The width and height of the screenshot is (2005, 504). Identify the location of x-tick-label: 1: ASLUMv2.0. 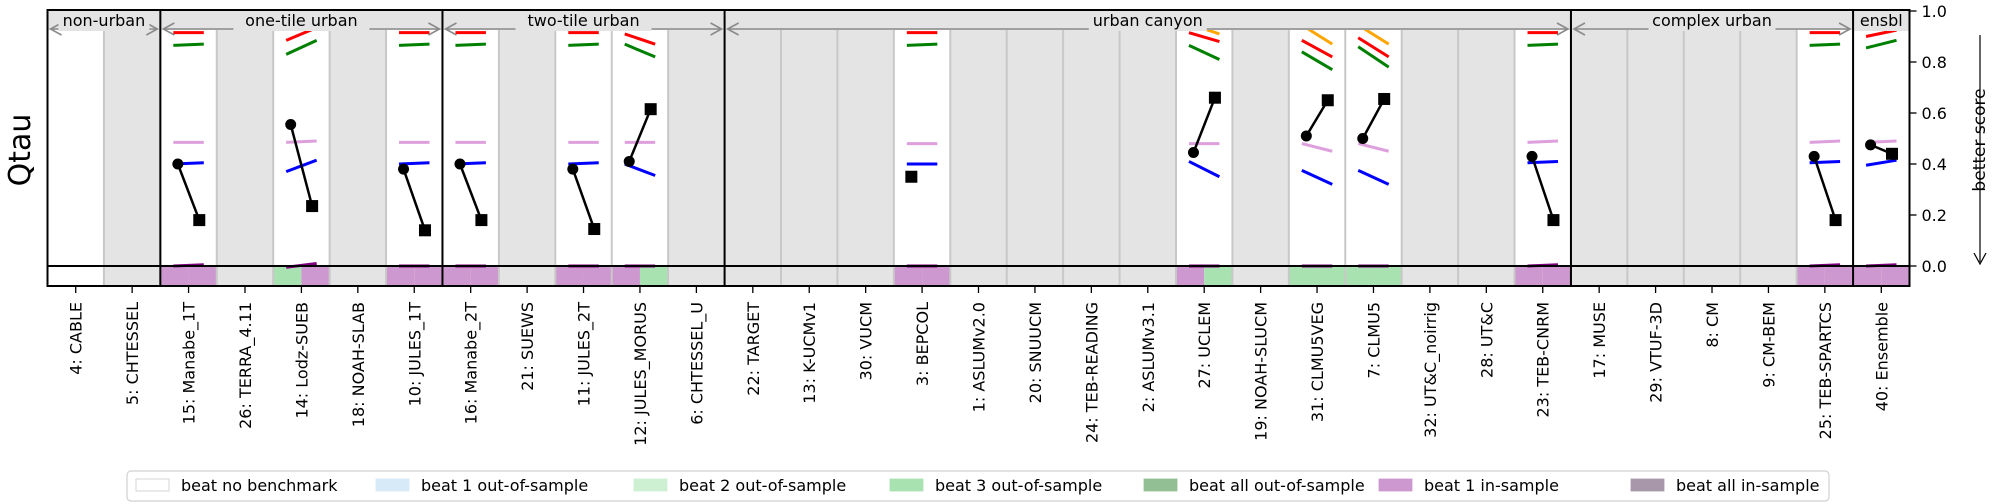
(979, 357).